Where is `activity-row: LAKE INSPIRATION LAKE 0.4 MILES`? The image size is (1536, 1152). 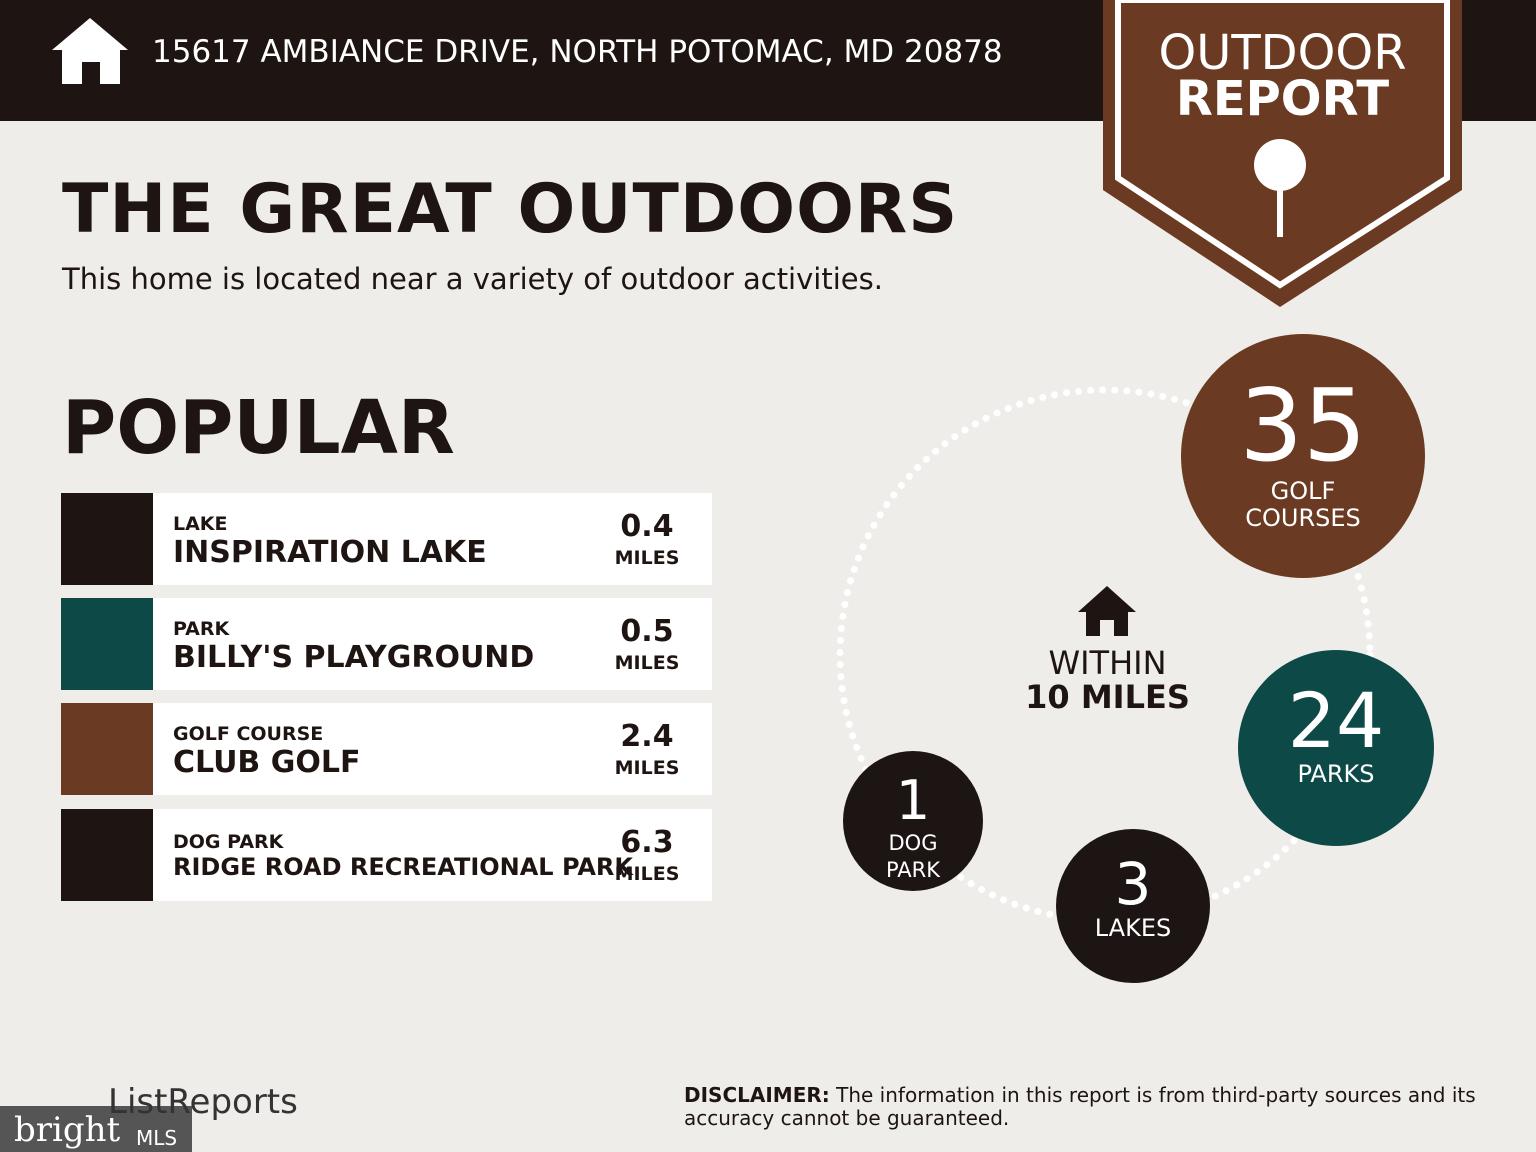
activity-row: LAKE INSPIRATION LAKE 0.4 MILES is located at coordinates (386, 539).